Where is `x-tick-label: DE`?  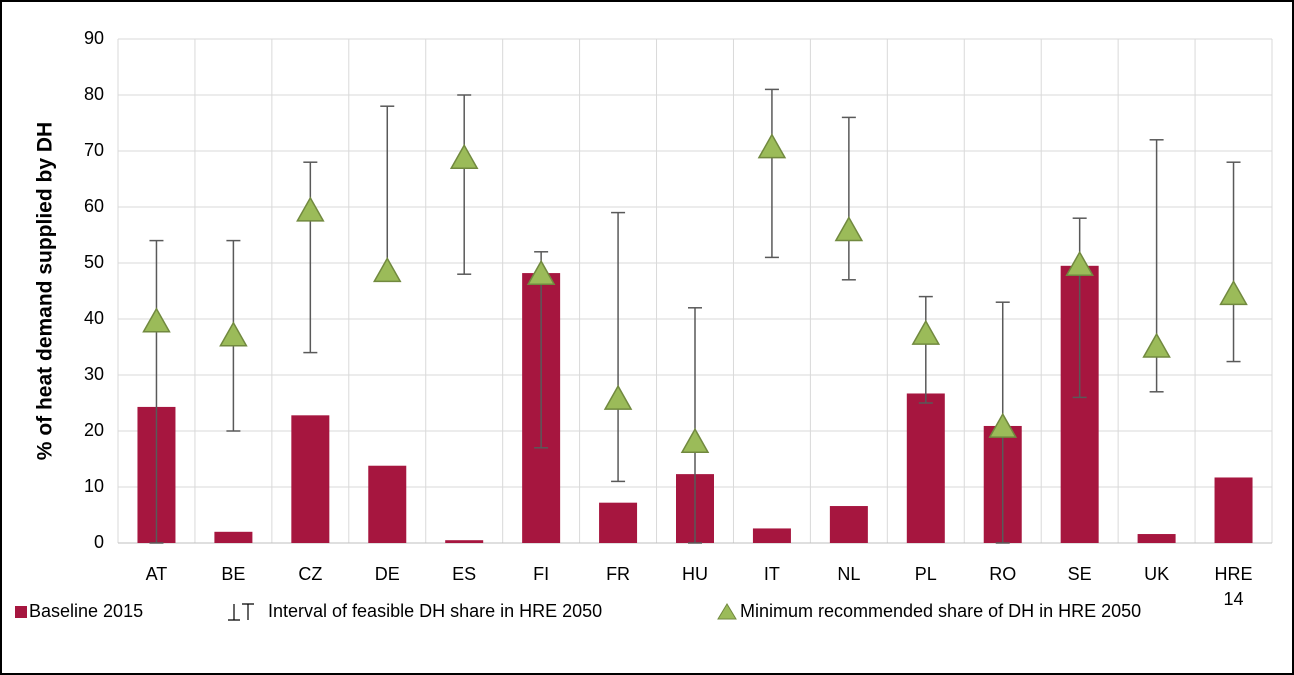
x-tick-label: DE is located at coordinates (387, 574).